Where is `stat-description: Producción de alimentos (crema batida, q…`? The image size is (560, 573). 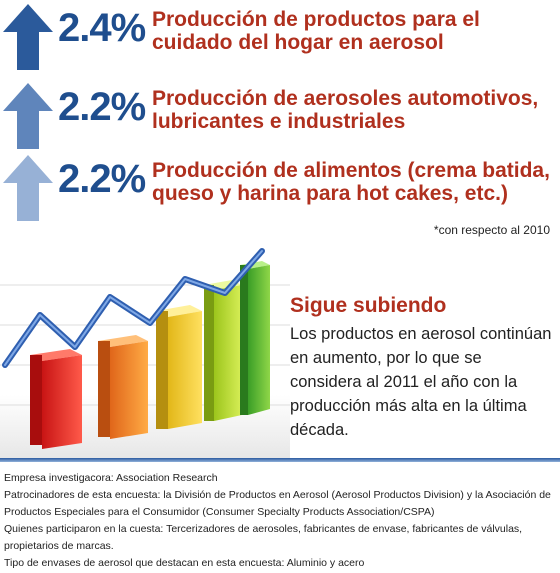 stat-description: Producción de alimentos (crema batida, q… is located at coordinates (351, 182).